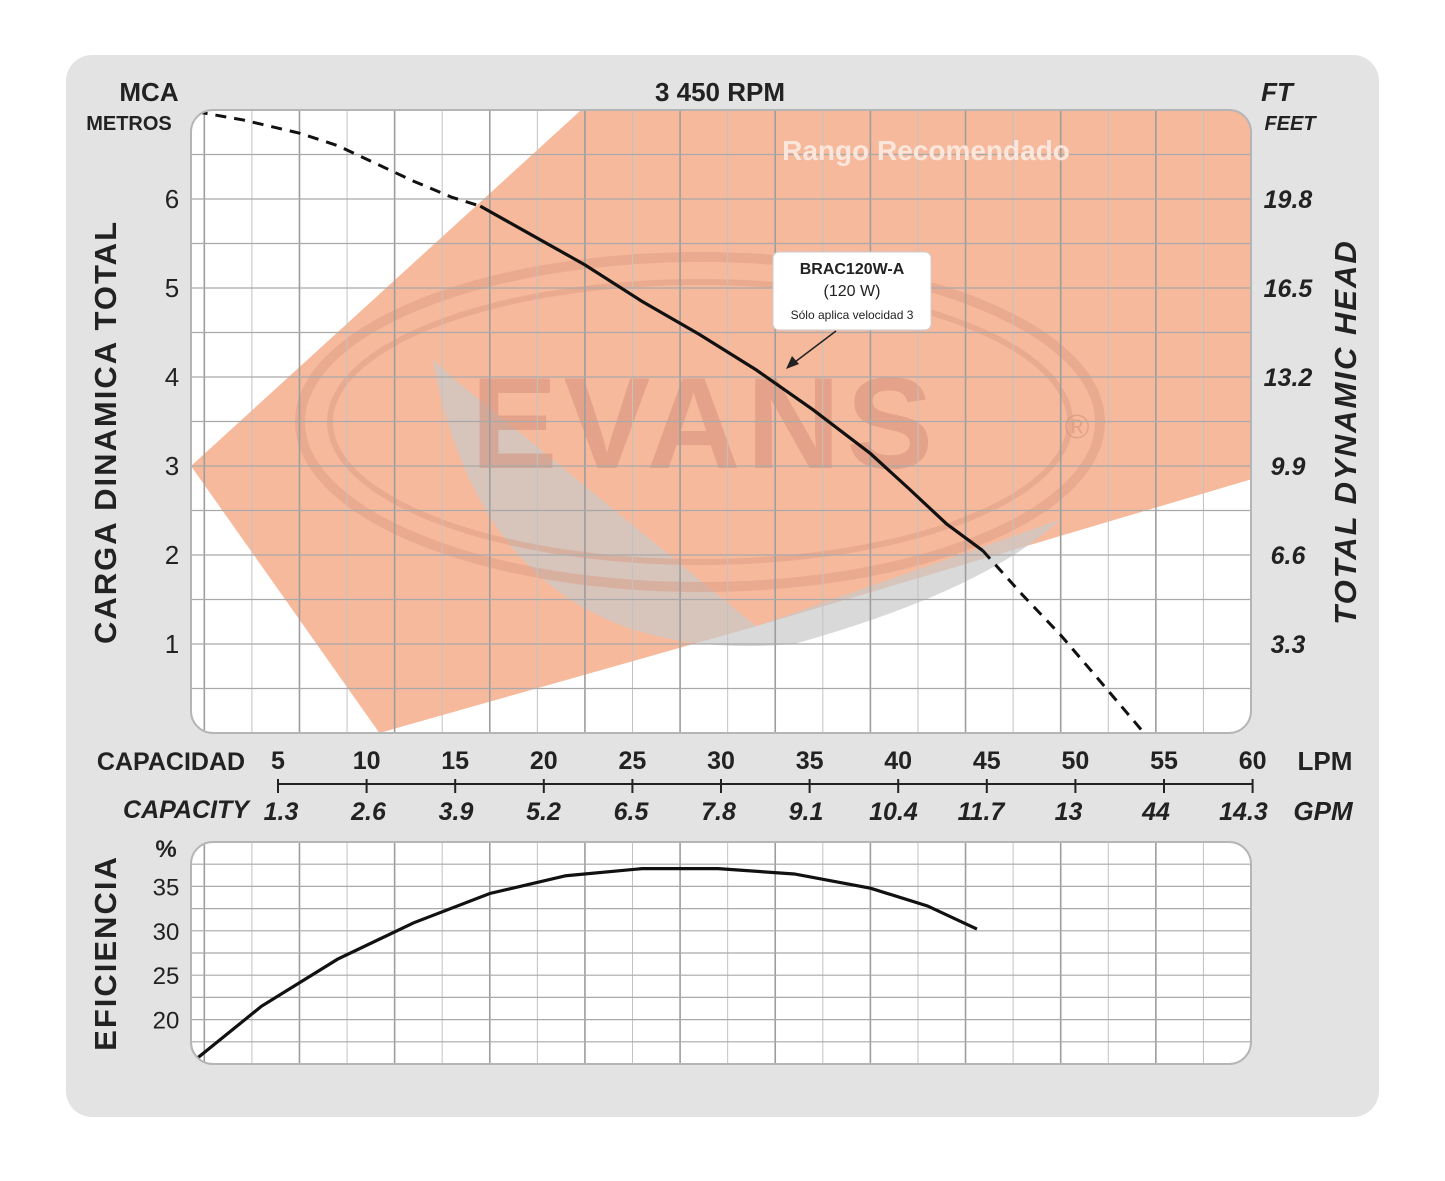  Describe the element at coordinates (544, 761) in the screenshot. I see `x-tick-label-lpm: 20` at that location.